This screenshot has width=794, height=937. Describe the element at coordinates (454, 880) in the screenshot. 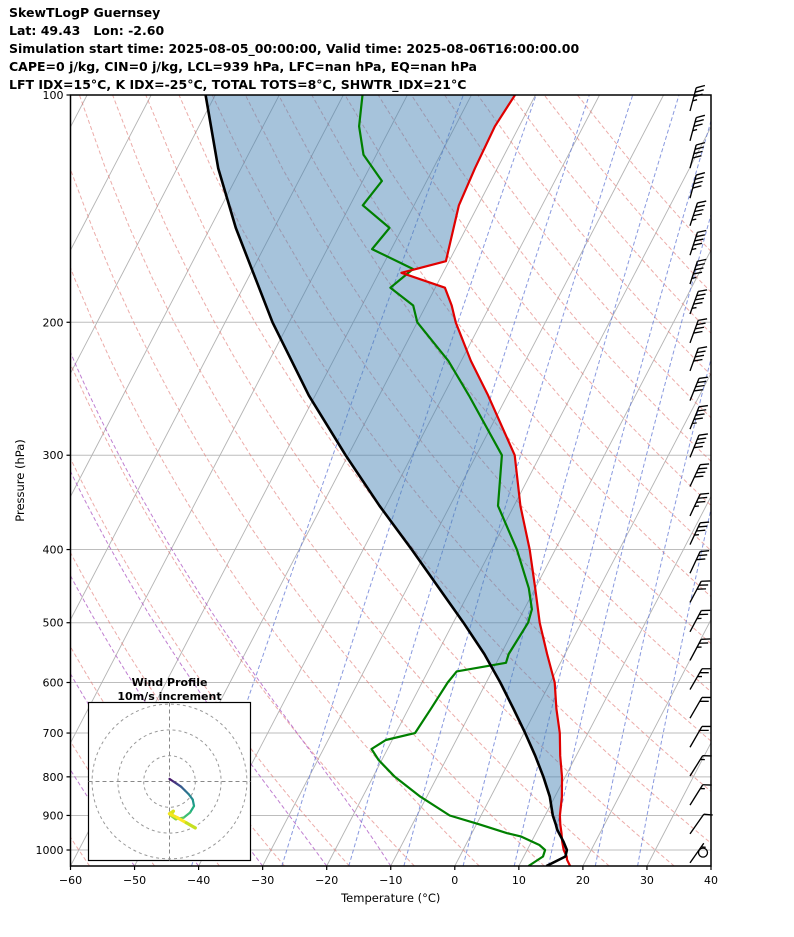

I see `temperature-tick-label: 0` at that location.